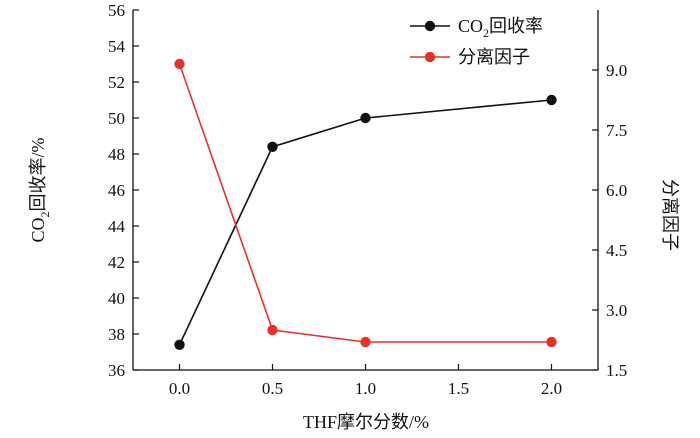  Describe the element at coordinates (116, 154) in the screenshot. I see `y-tick-label: 48` at that location.